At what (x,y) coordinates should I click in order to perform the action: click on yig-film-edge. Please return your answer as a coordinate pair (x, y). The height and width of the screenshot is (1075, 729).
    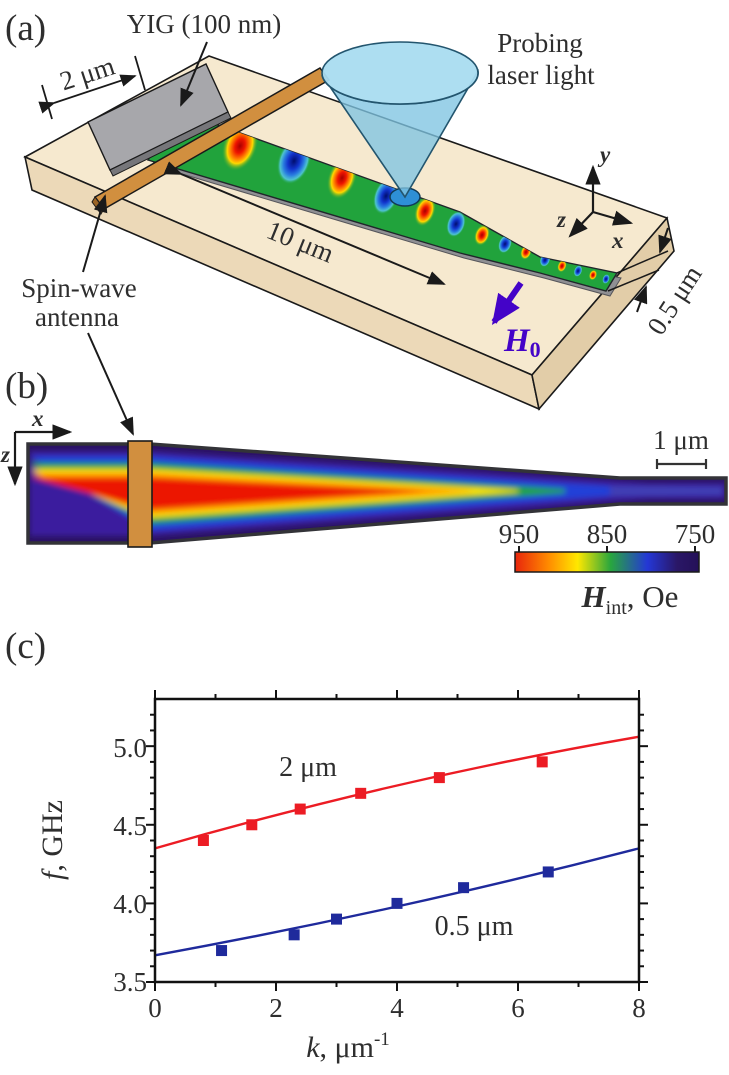
    Looking at the image, I should click on (170, 144).